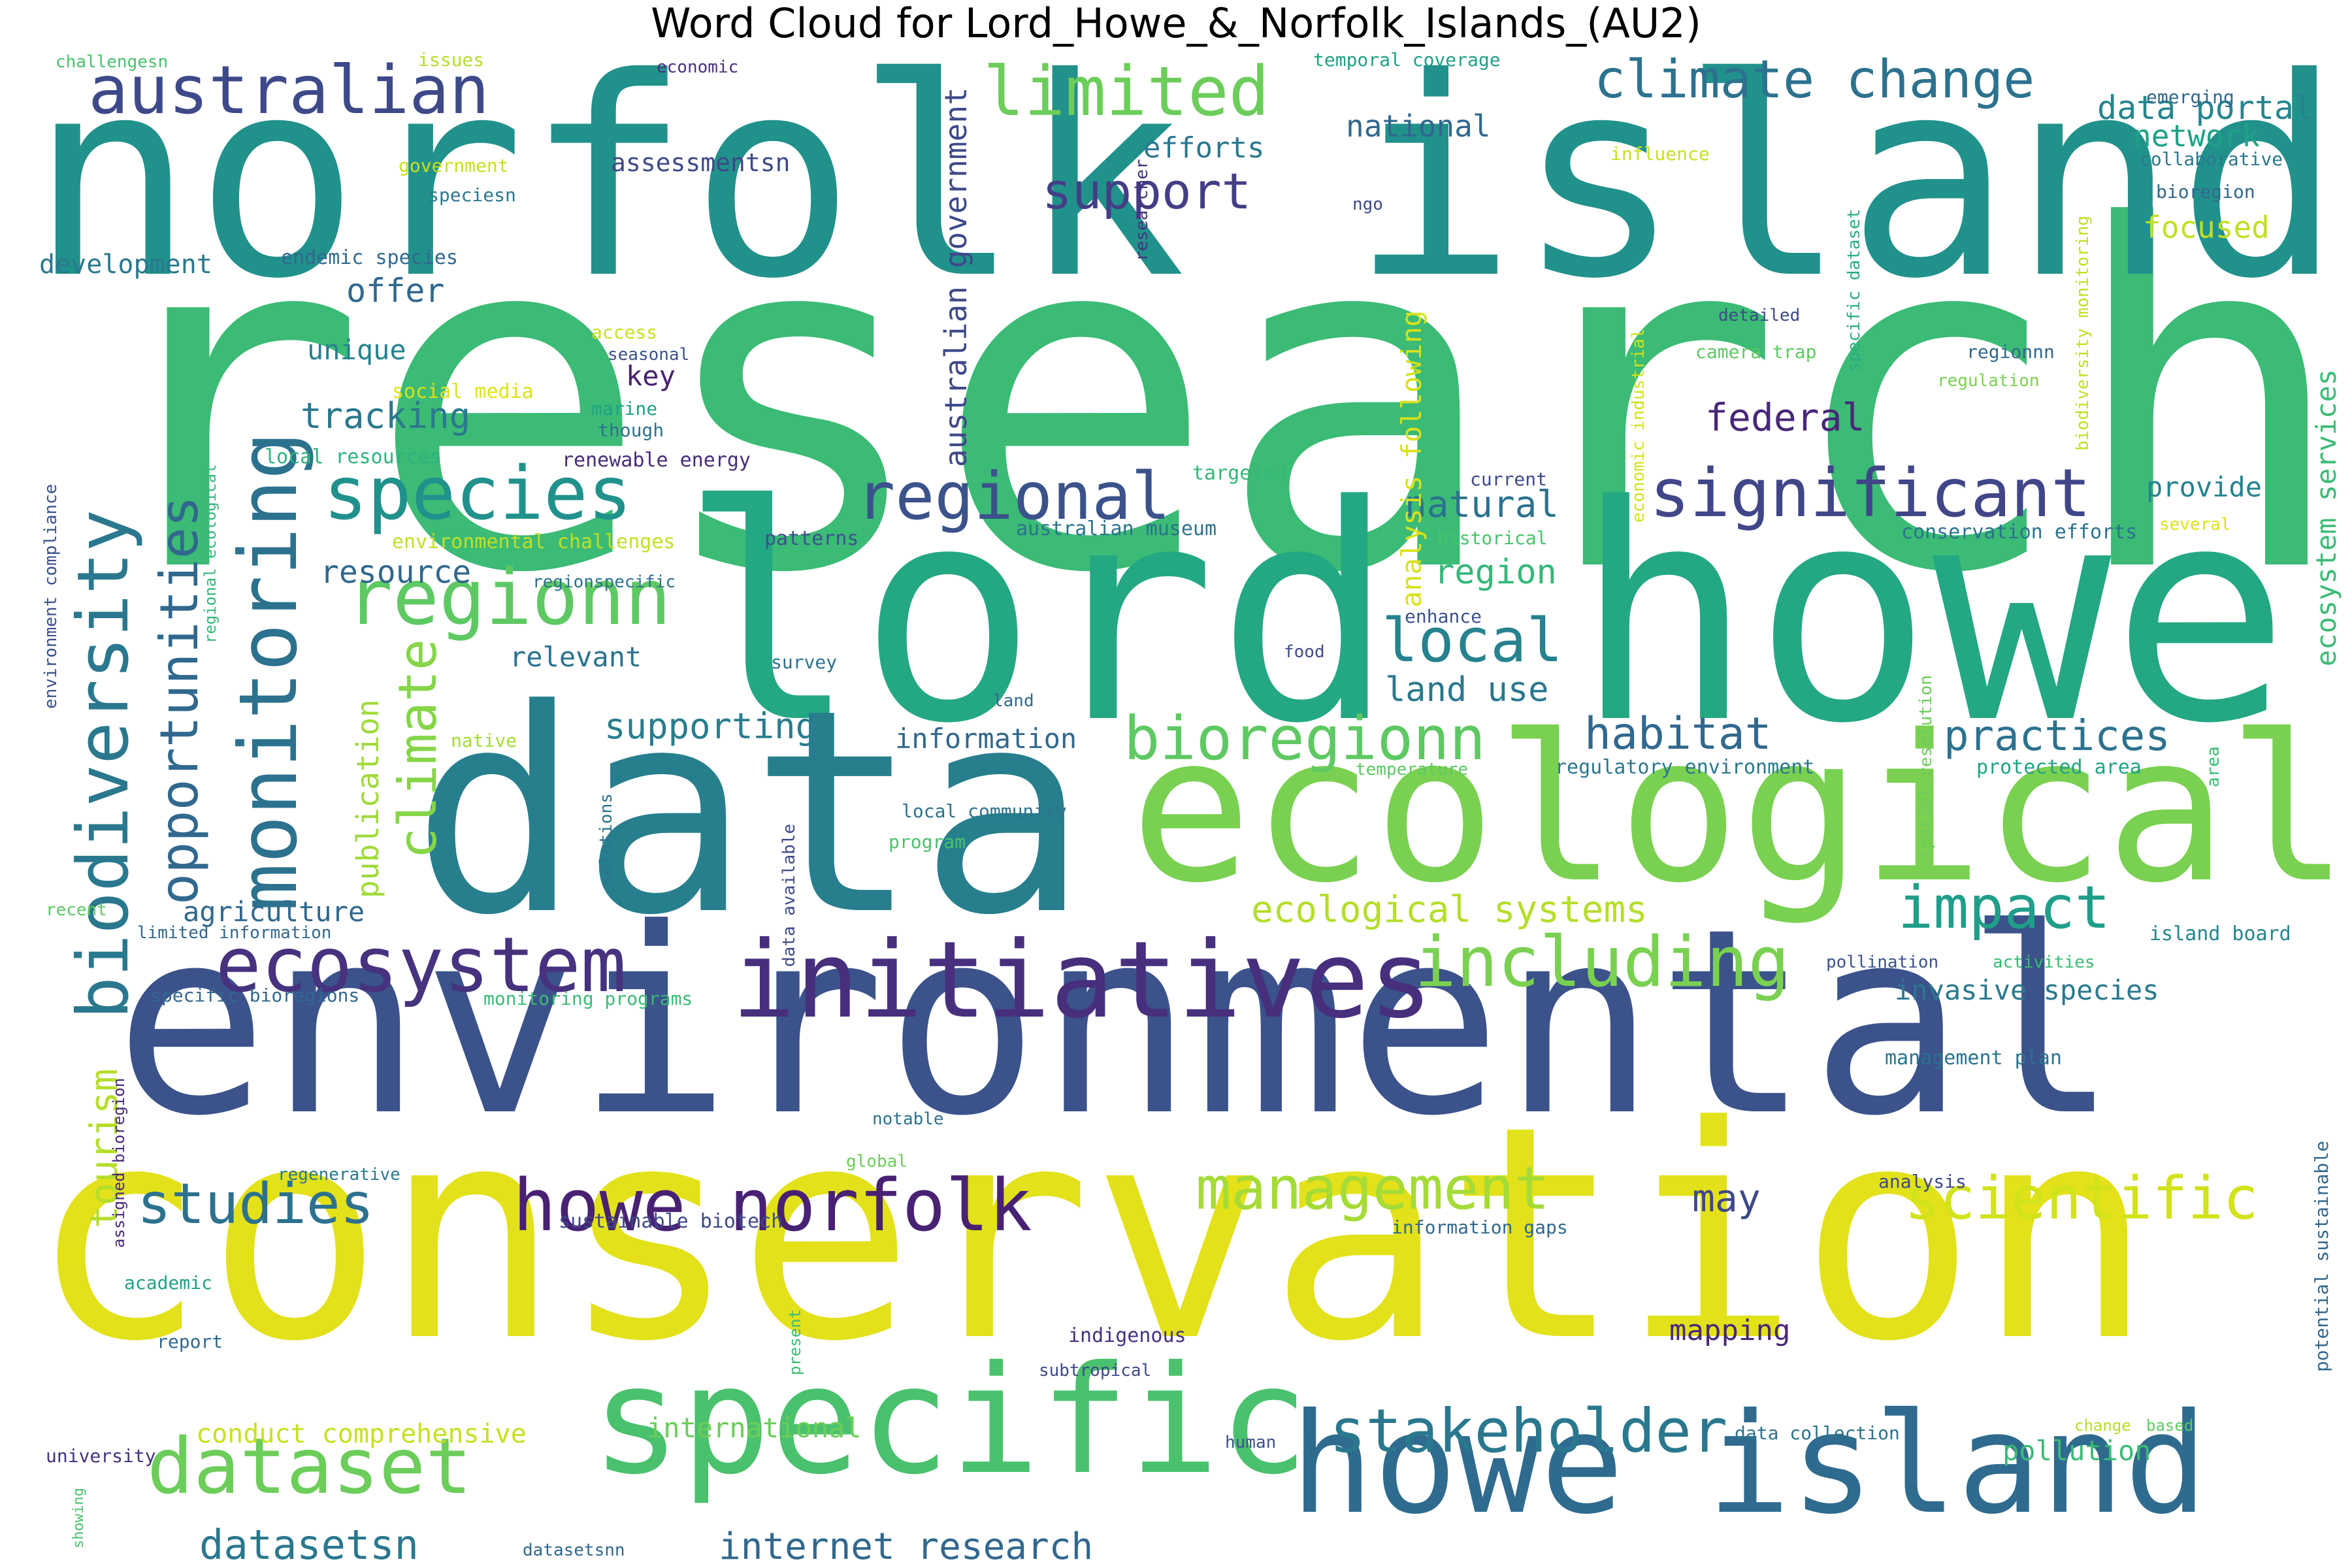 The height and width of the screenshot is (1568, 2352). I want to click on word-monitoring-programs: monitoring programs, so click(588, 998).